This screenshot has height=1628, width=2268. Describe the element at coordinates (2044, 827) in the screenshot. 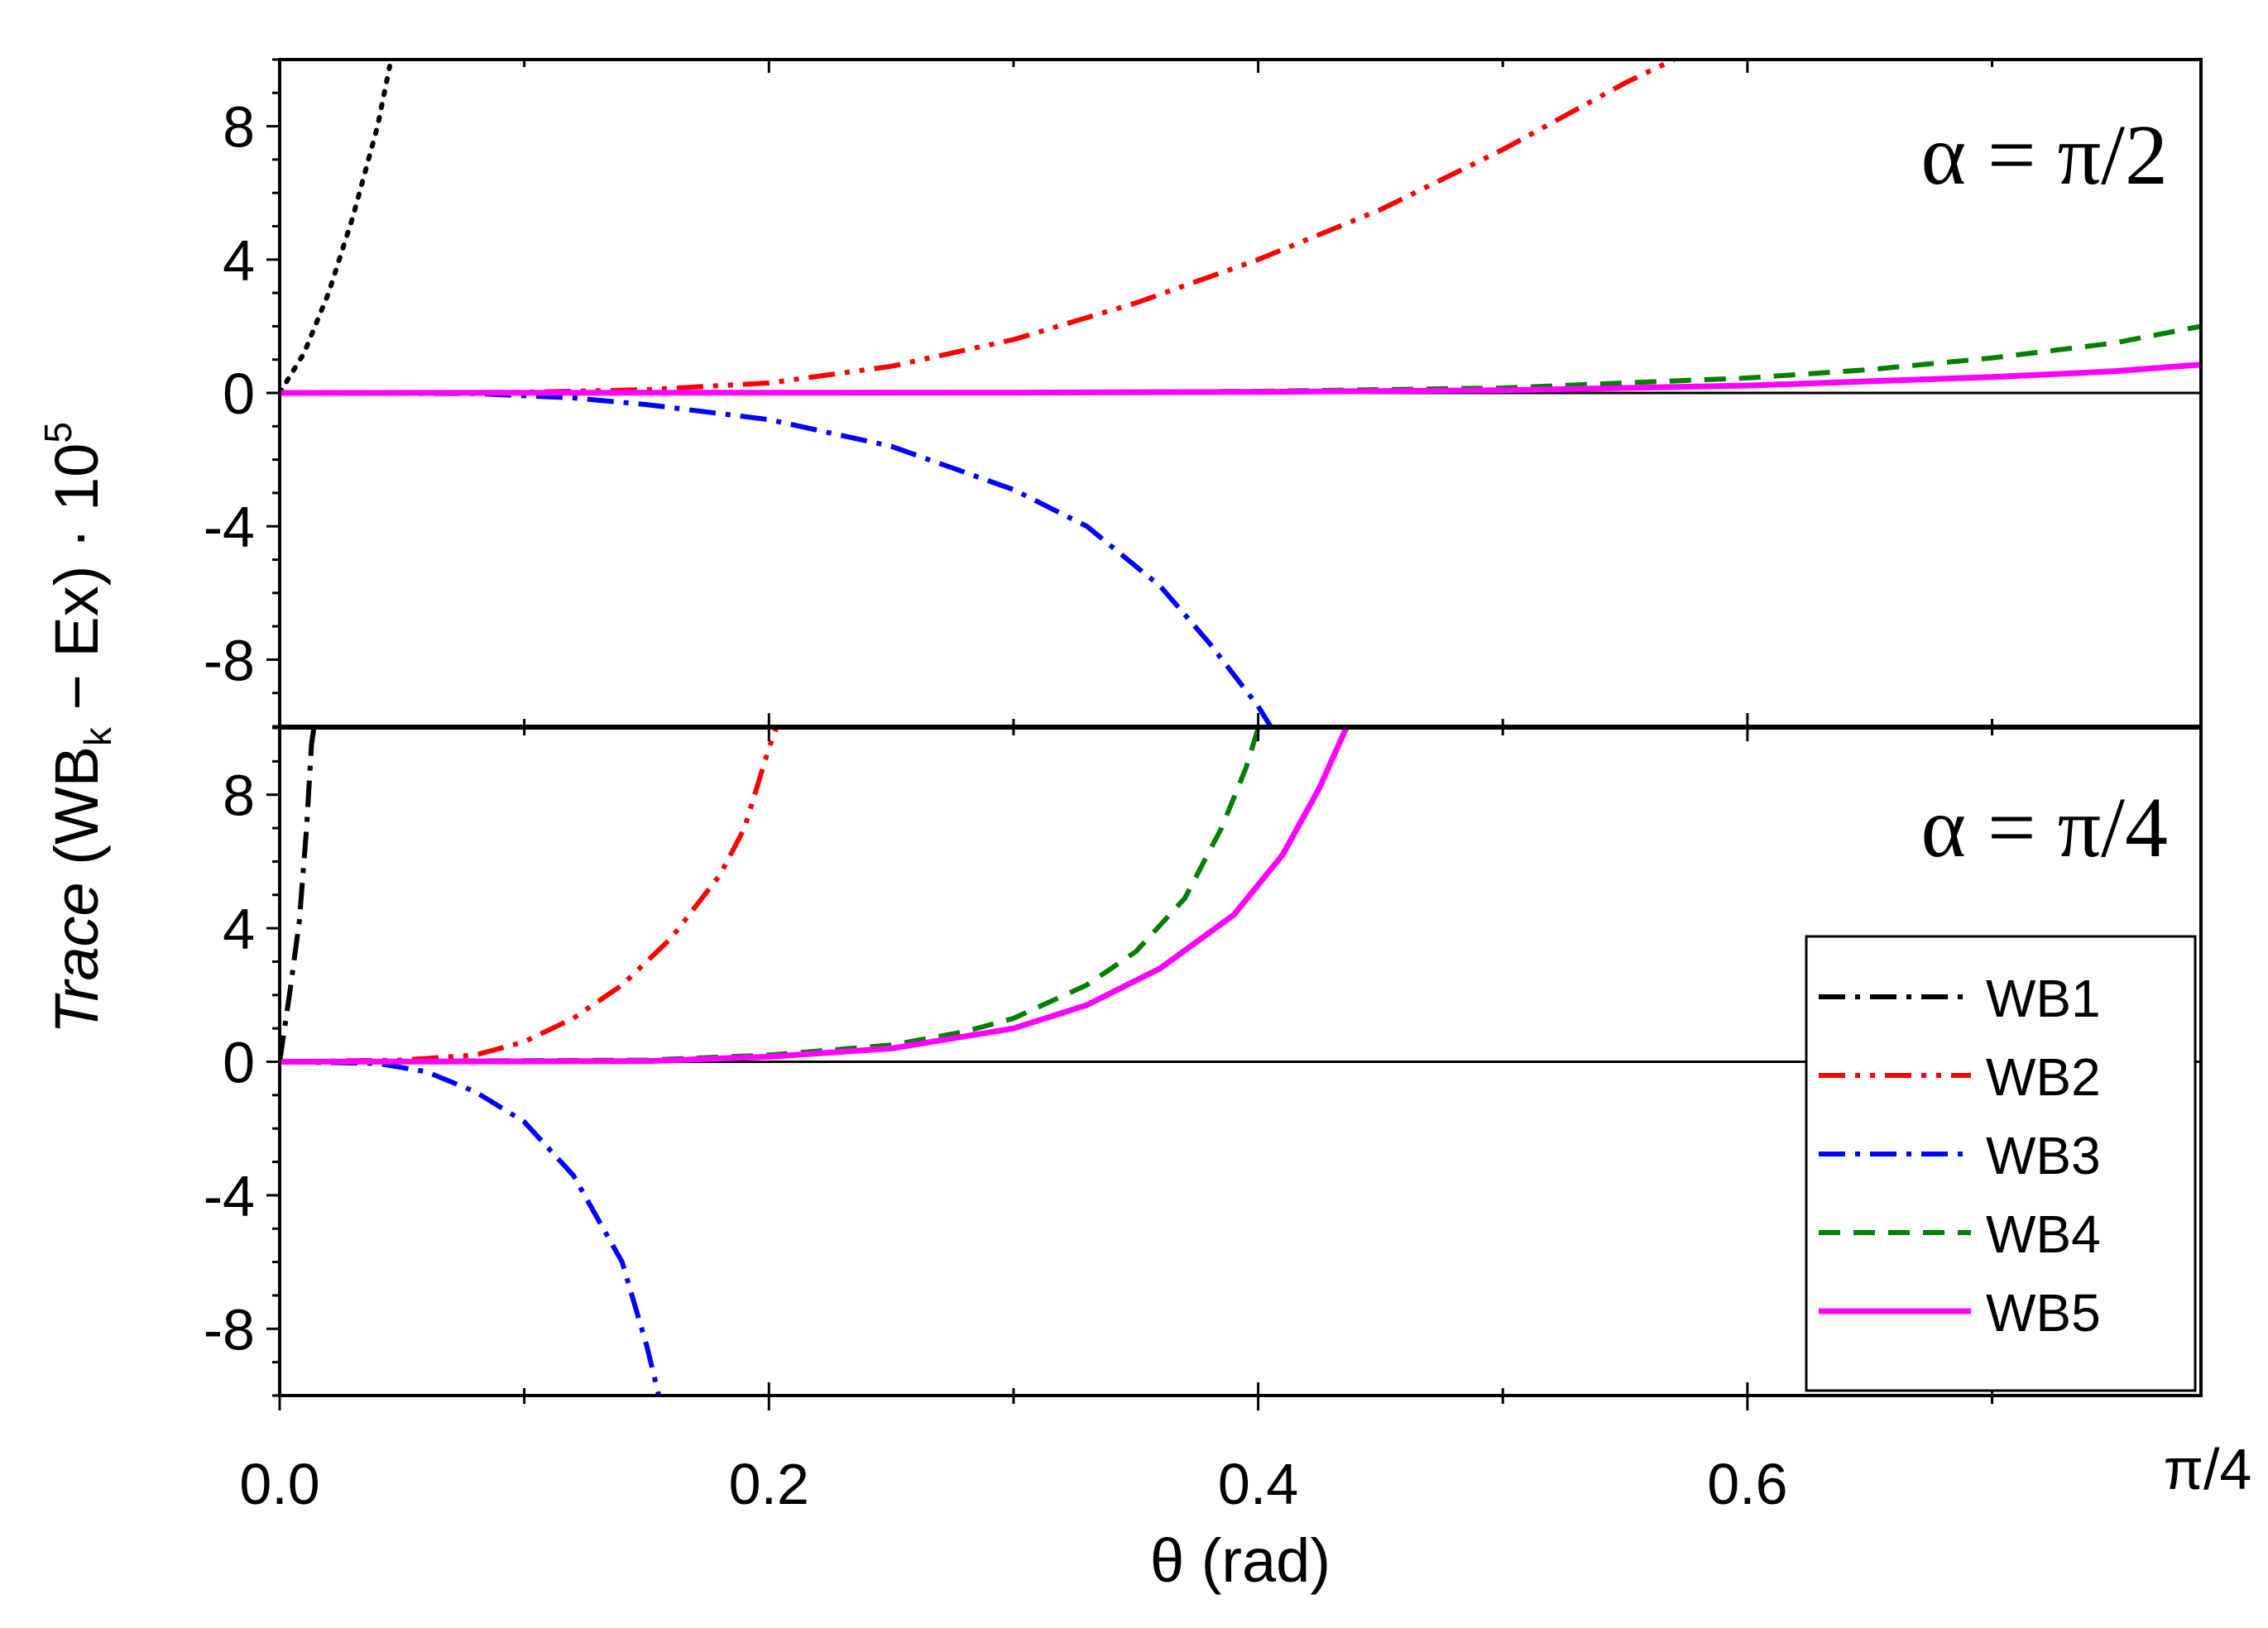

I see `bottom-panel-label: α = π/4` at that location.